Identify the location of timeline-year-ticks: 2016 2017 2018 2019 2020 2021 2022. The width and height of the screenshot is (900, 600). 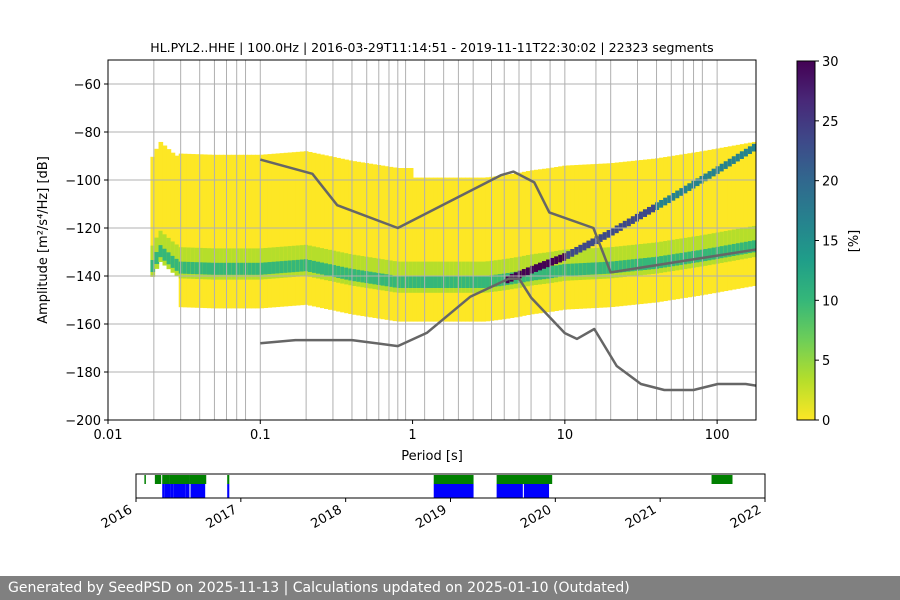
(432, 515).